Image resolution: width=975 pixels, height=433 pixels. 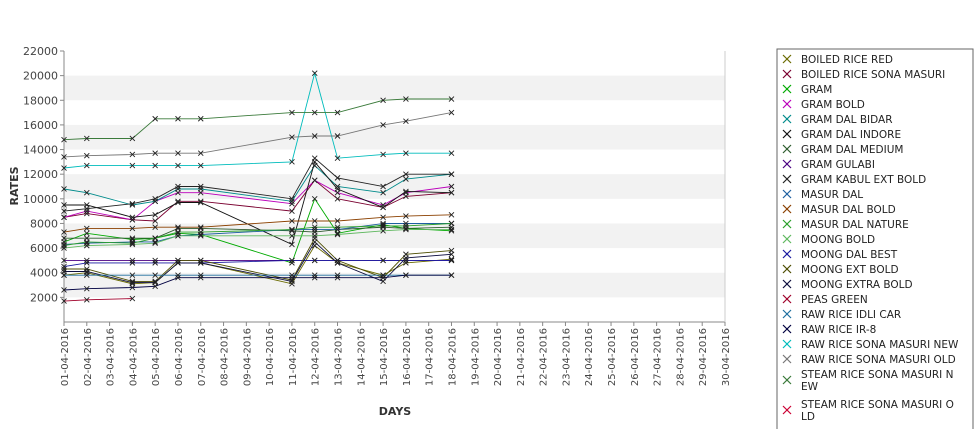 I want to click on legend-item: GRAM DAL INDORE, so click(x=841, y=135).